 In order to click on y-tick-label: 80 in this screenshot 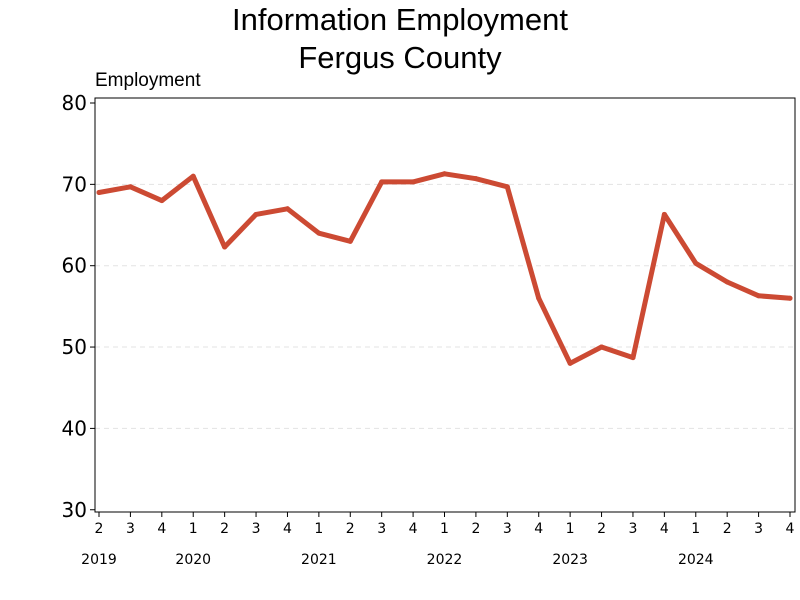, I will do `click(74, 103)`.